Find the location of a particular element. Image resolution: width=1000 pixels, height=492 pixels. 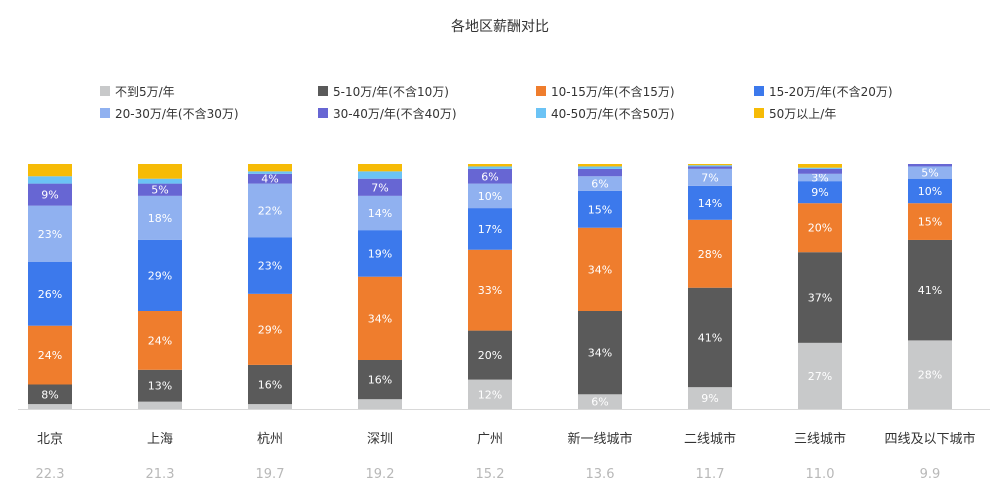

category-value: 19.7 is located at coordinates (270, 474).